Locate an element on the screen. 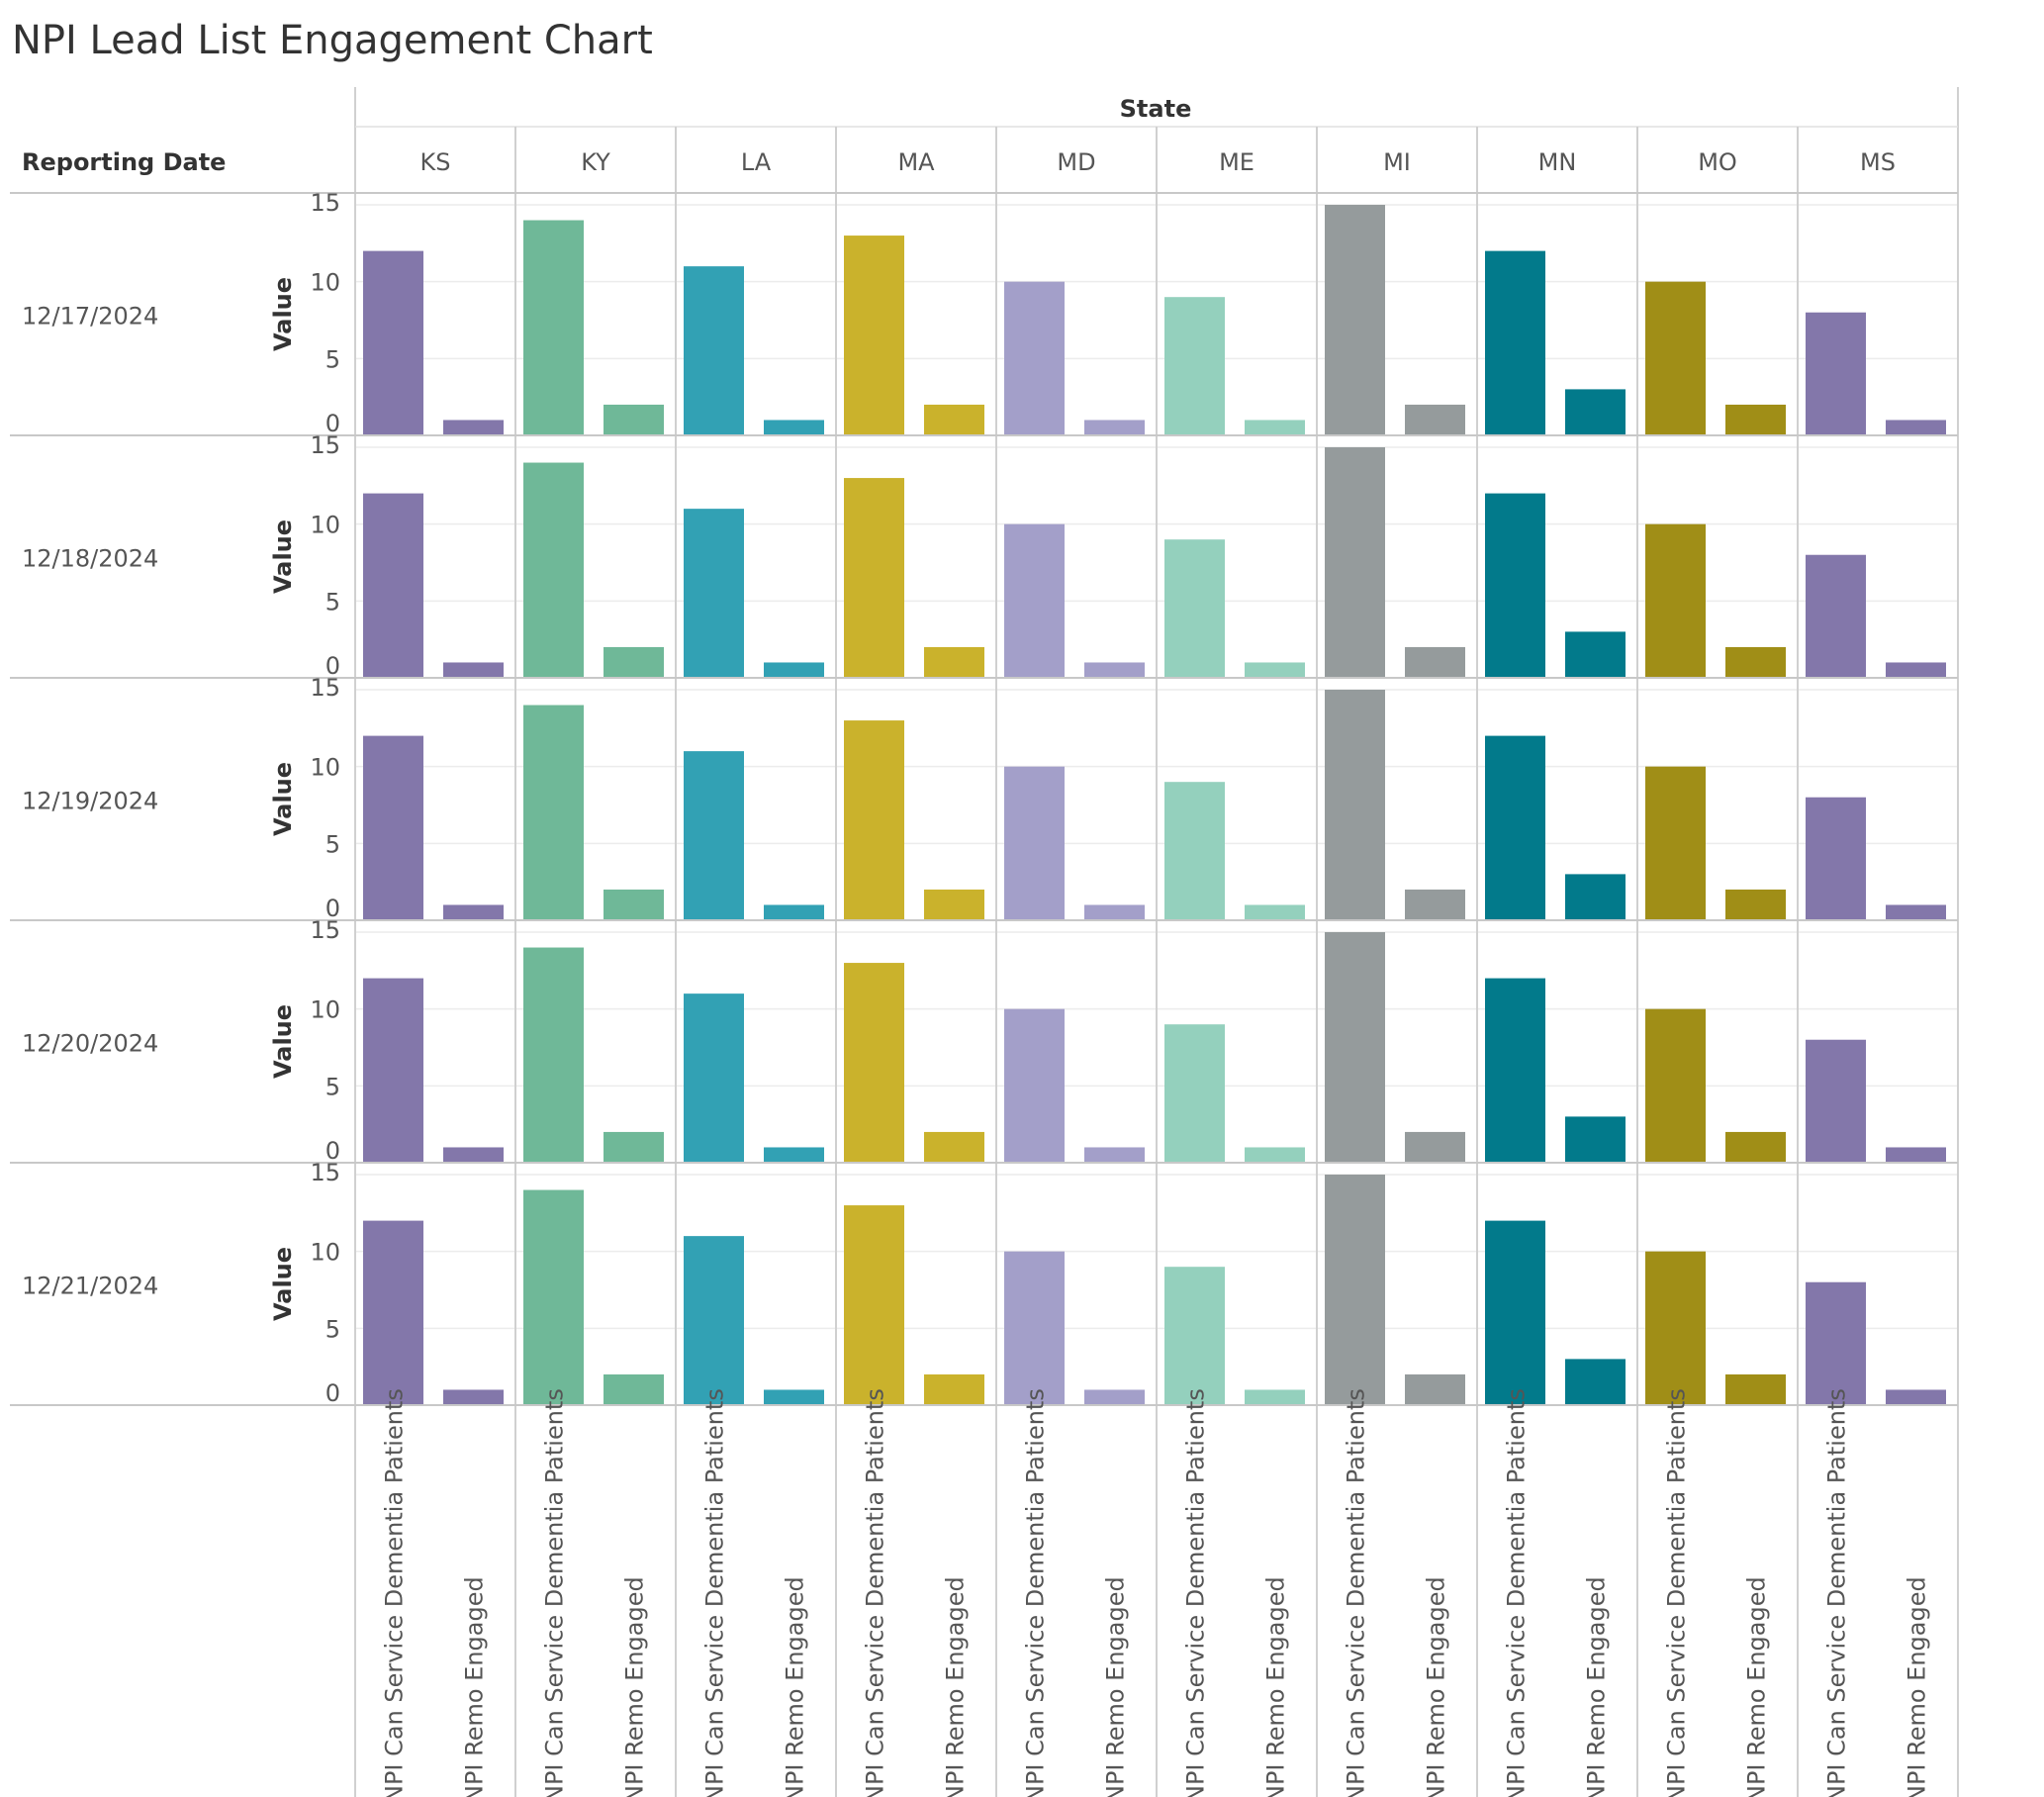 The width and height of the screenshot is (2044, 1797). reporting-date-label: 12/17/2024 is located at coordinates (90, 317).